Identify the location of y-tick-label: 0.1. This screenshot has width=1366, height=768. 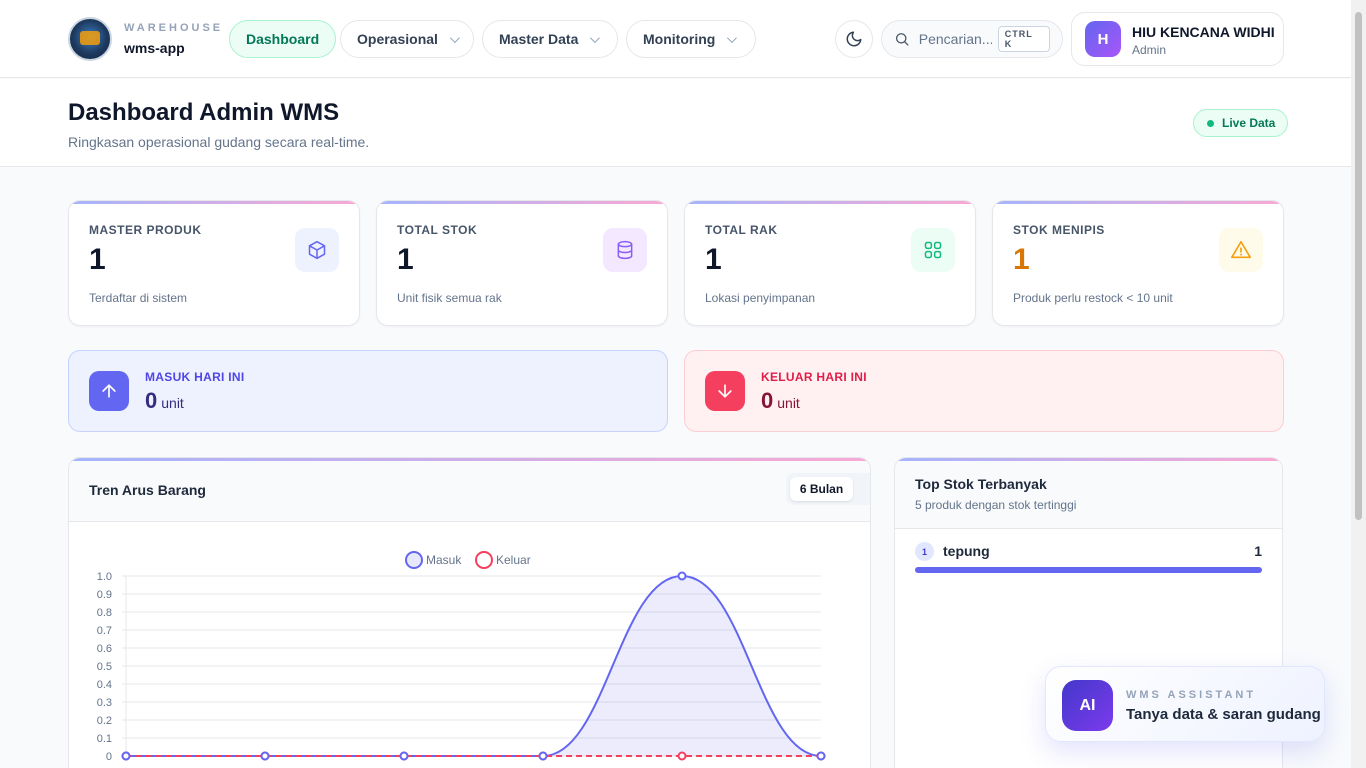
(104, 739).